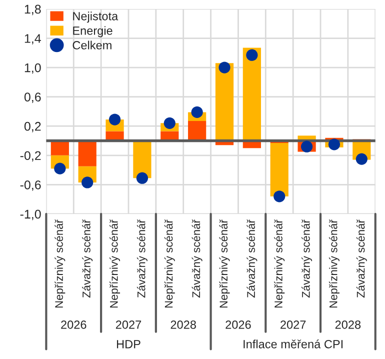  What do you see at coordinates (92, 32) in the screenshot?
I see `legend-label: Energie` at bounding box center [92, 32].